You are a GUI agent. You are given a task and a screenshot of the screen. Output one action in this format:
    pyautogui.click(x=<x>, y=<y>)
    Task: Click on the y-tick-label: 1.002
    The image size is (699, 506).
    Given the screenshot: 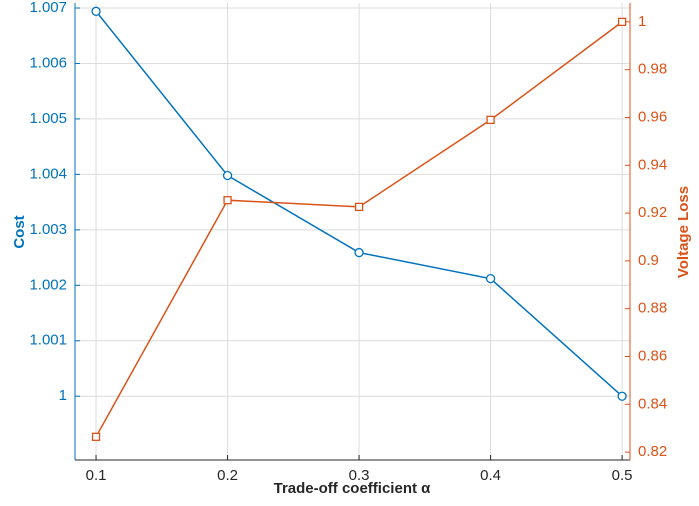 What is the action you would take?
    pyautogui.click(x=48, y=284)
    